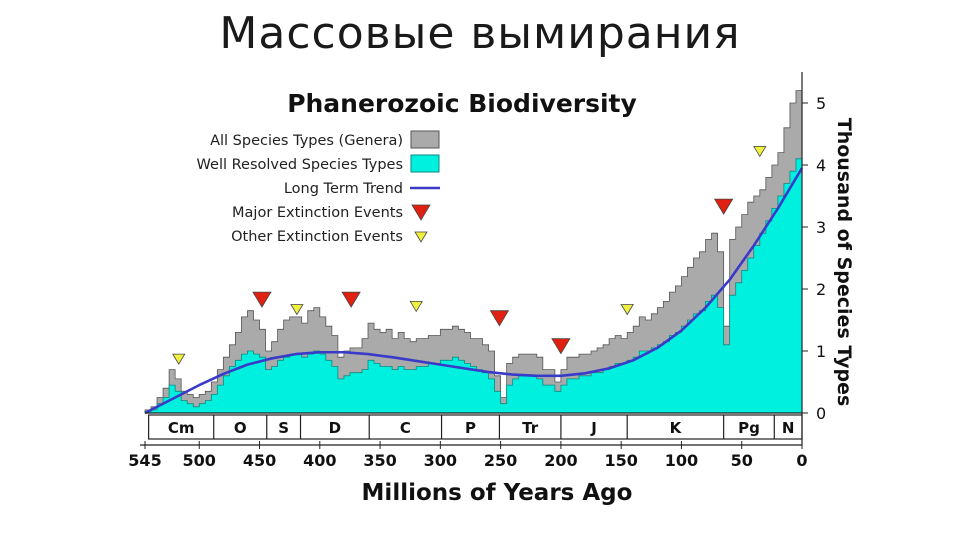 This screenshot has height=540, width=960. What do you see at coordinates (199, 460) in the screenshot?
I see `x-tick-label: 500` at bounding box center [199, 460].